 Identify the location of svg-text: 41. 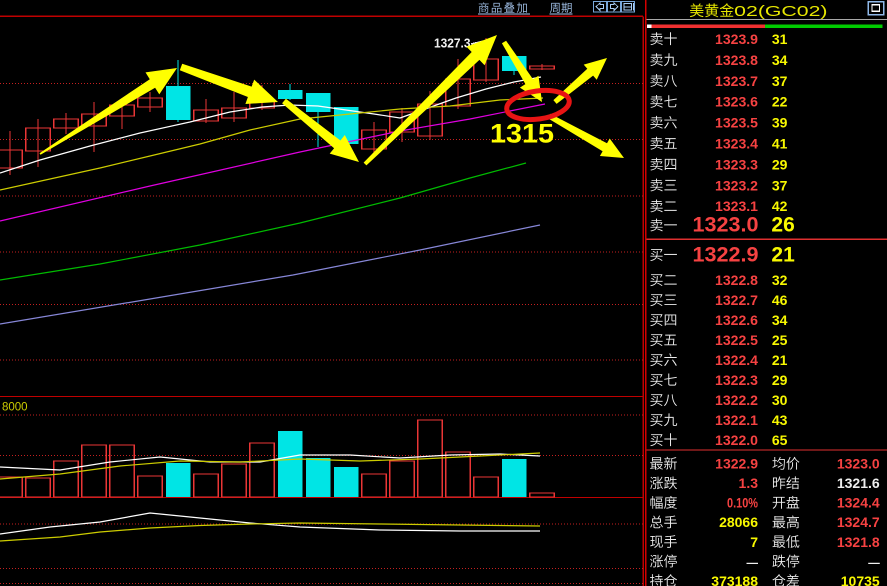
(780, 144).